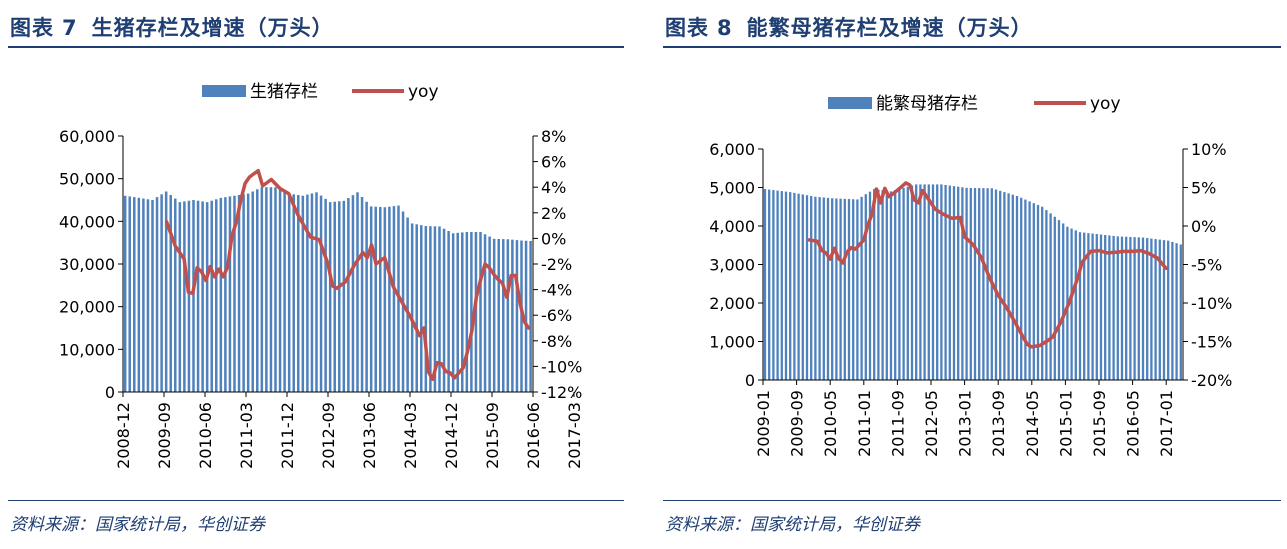  I want to click on x-tick-label: 2009-09, so click(797, 423).